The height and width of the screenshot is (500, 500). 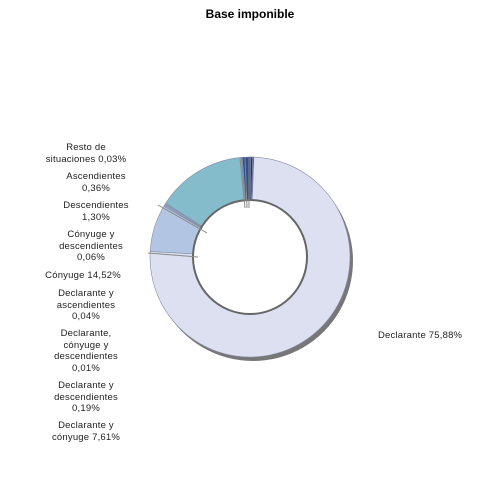 I want to click on label-decl-desc-line3: 0,19%, so click(x=86, y=408).